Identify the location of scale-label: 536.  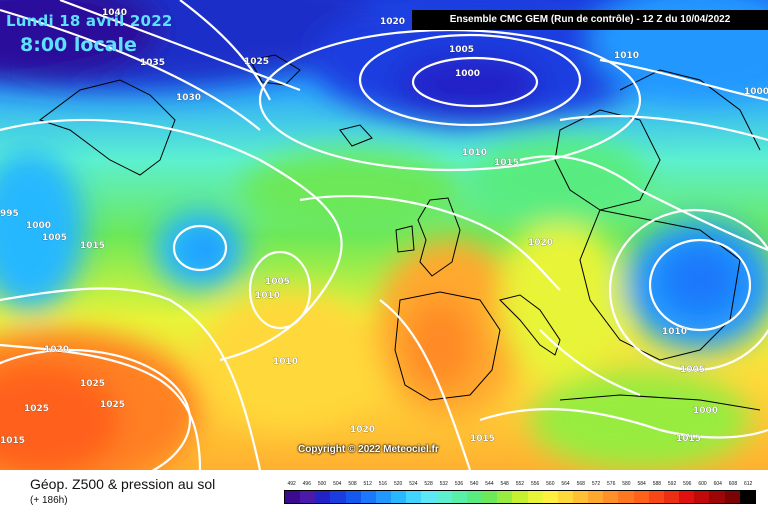
(459, 484).